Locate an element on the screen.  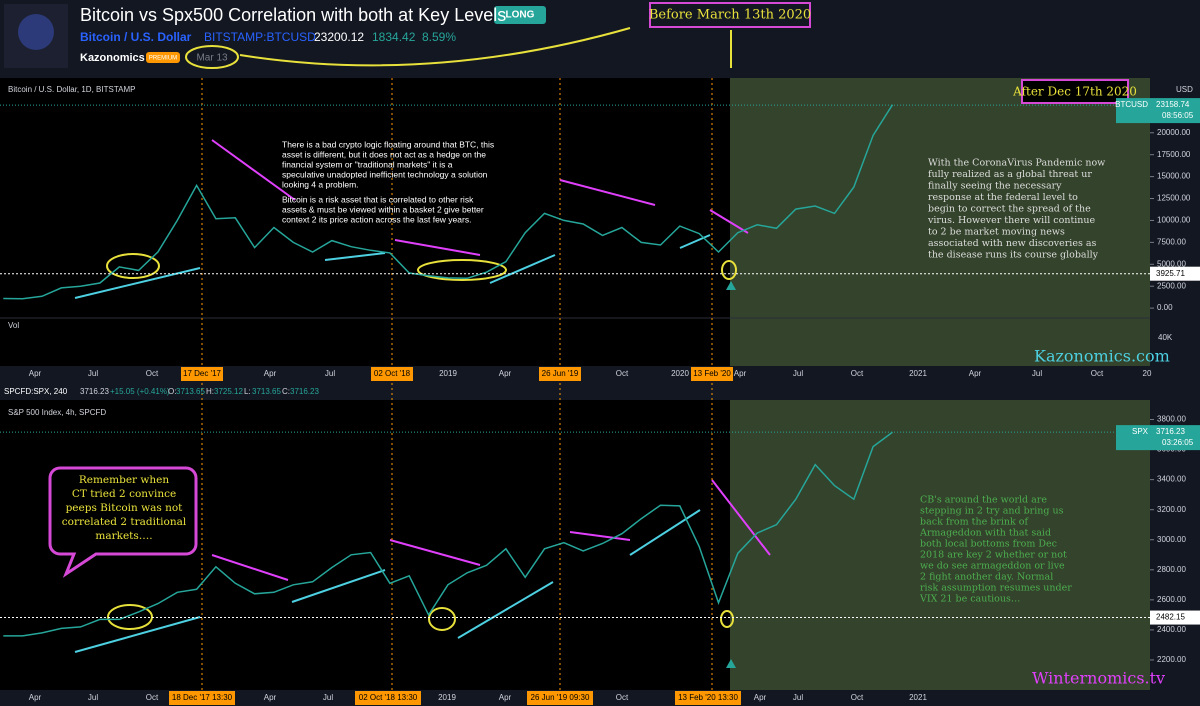
y-tick-label: 17500.00 is located at coordinates (1174, 154).